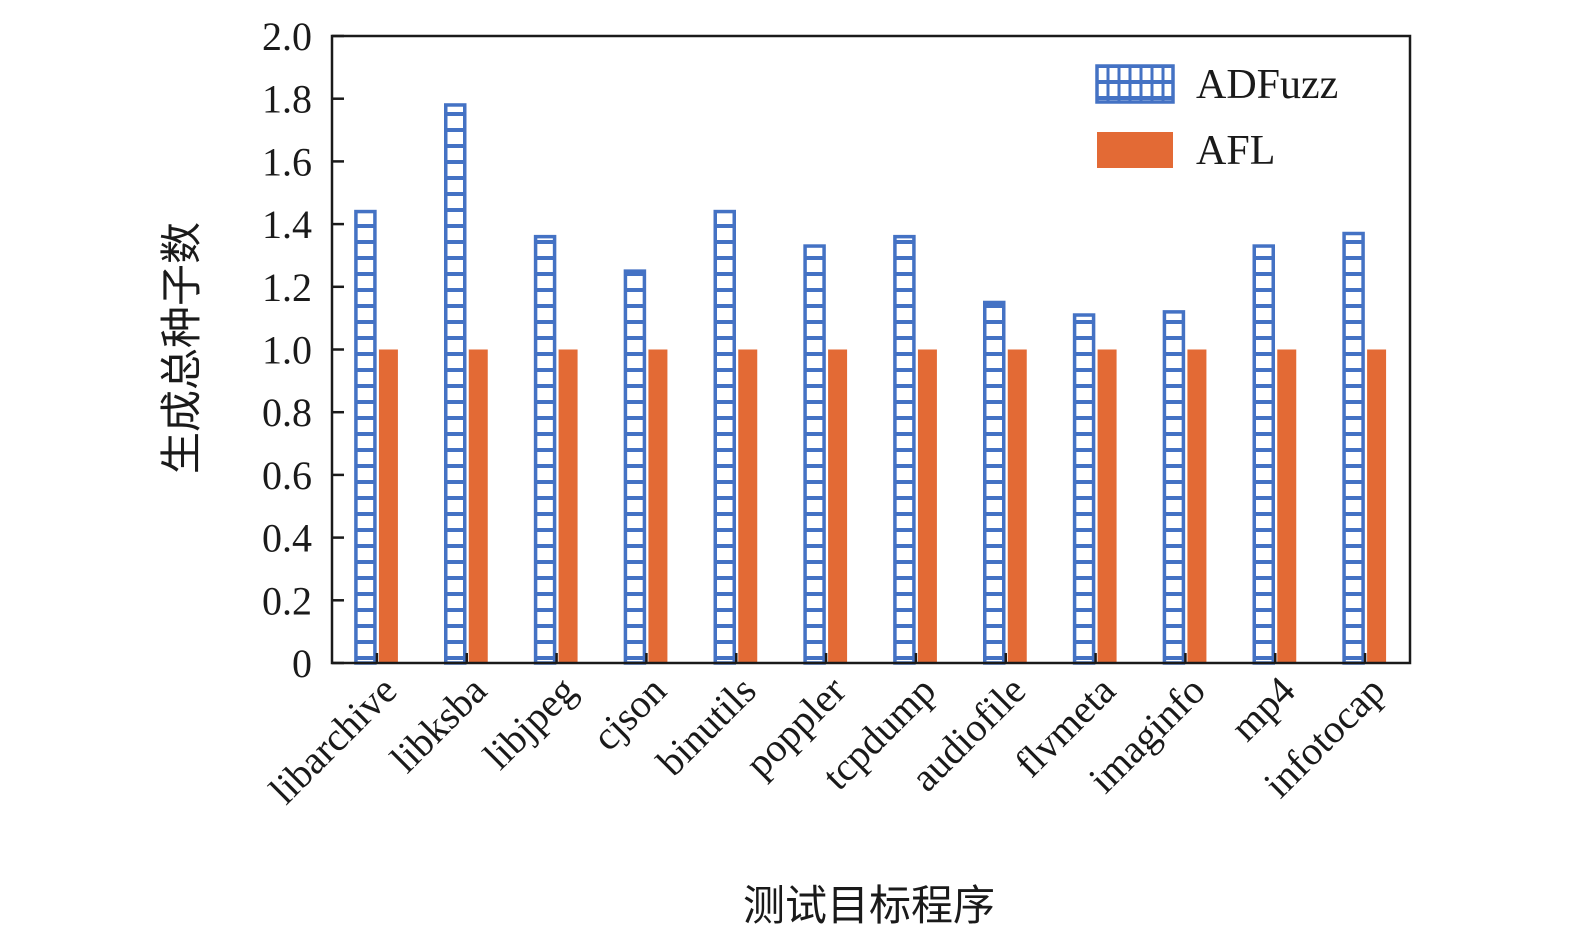  I want to click on x-tick-label: libjpeg, so click(530, 723).